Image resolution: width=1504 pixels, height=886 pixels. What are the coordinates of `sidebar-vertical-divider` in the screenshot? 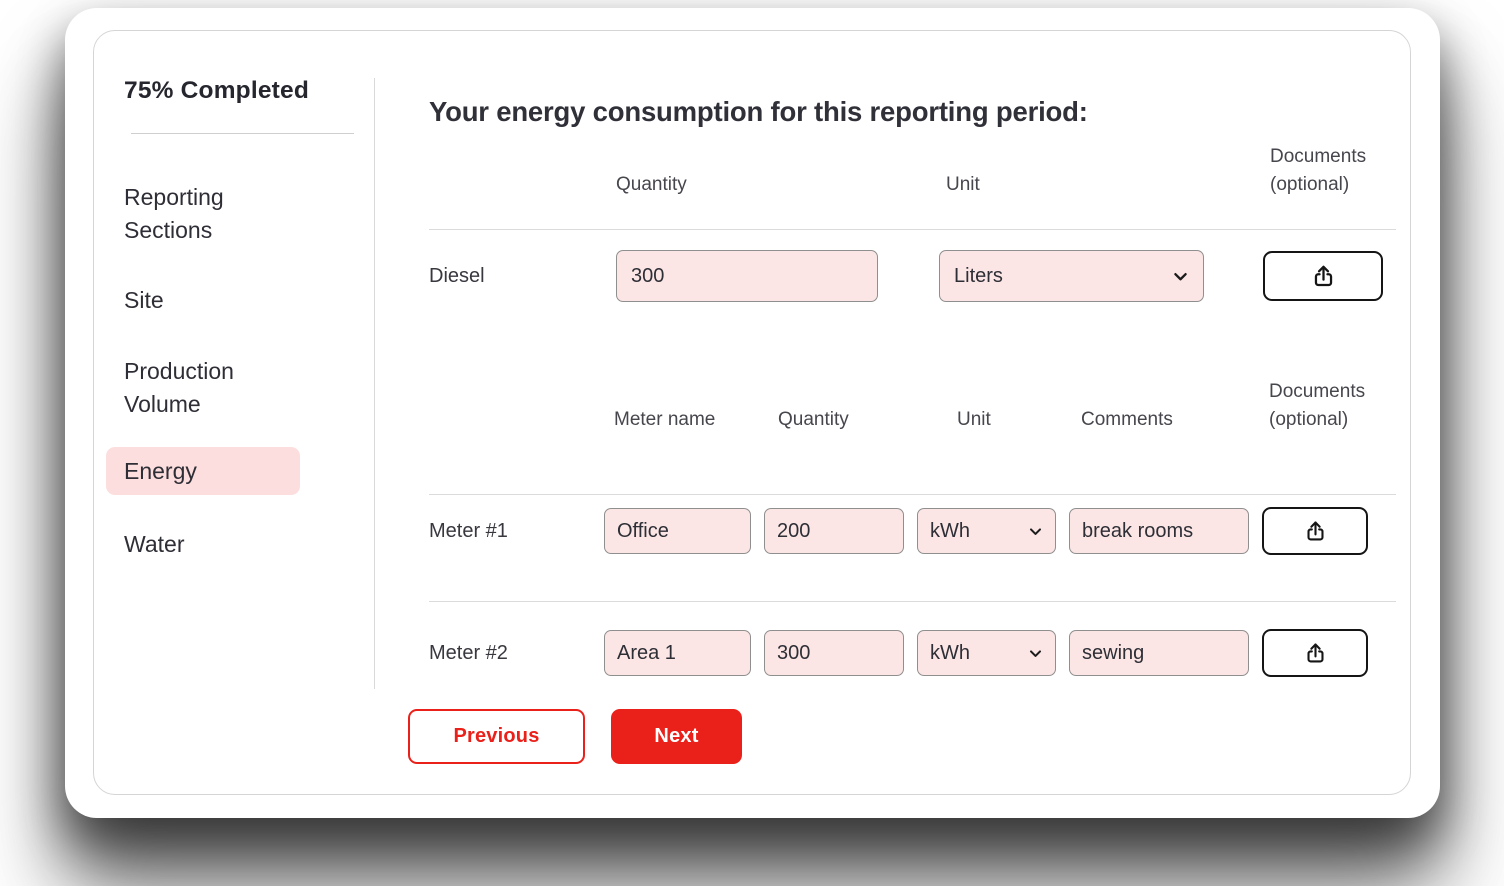 It's located at (374, 383).